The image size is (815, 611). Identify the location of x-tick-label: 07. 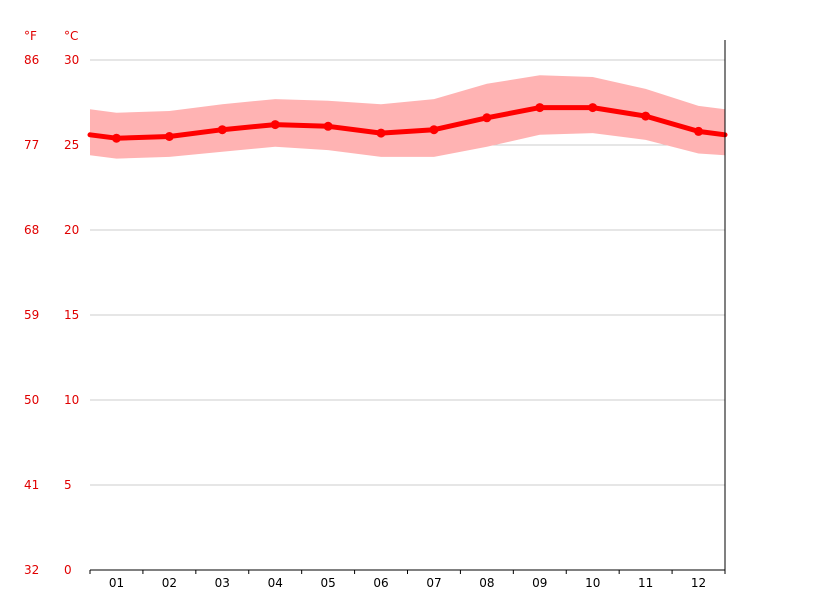
(433, 583).